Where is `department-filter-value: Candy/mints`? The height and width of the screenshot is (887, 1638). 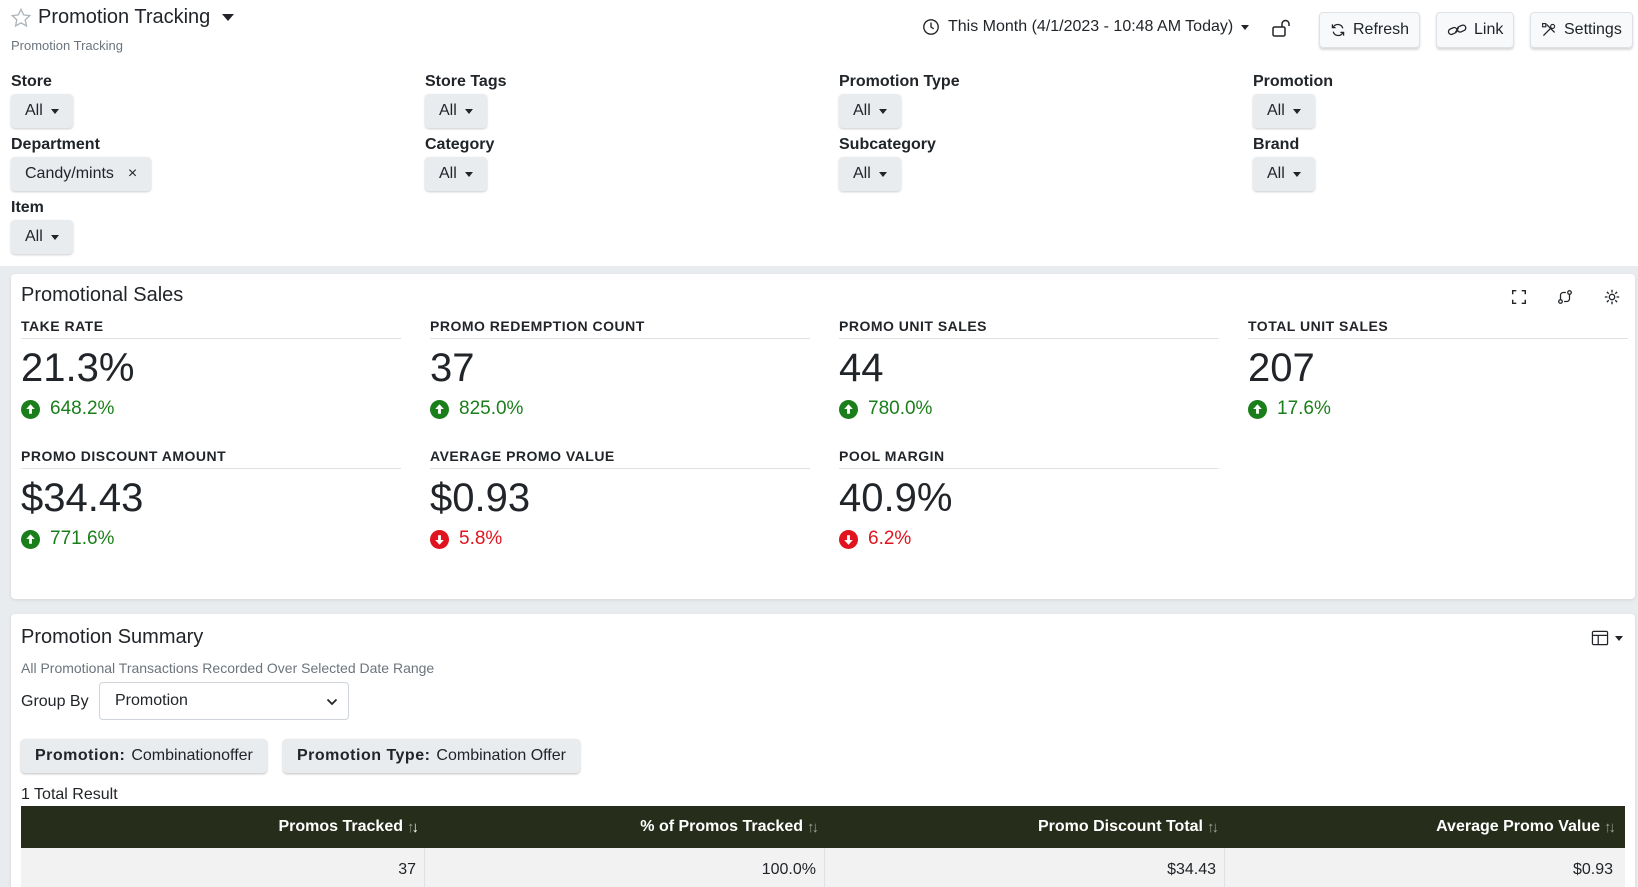
department-filter-value: Candy/mints is located at coordinates (69, 173).